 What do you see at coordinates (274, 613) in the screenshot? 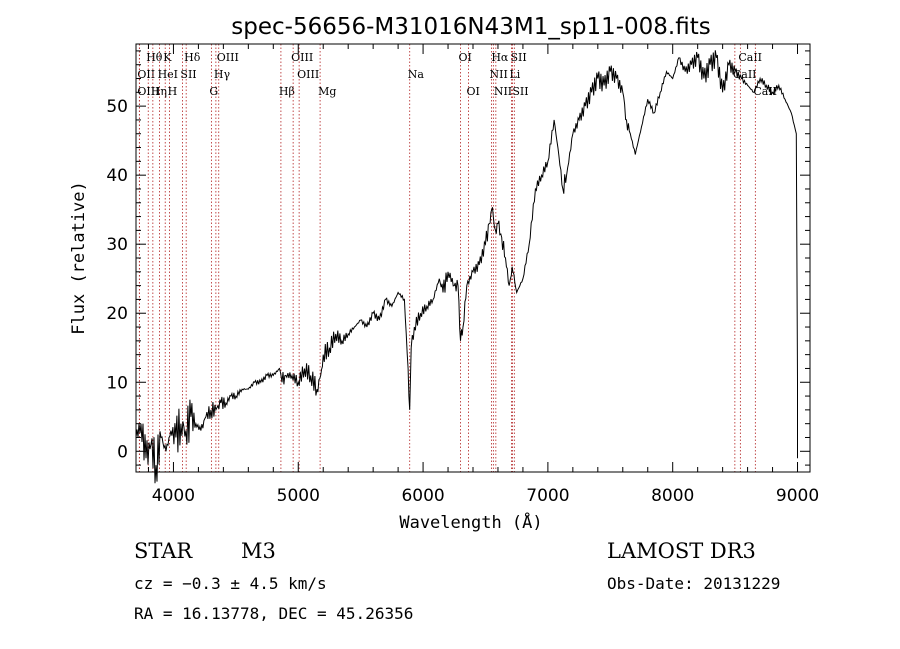
I see `coordinates: RA = 16.13778, DEC = 45.26356` at bounding box center [274, 613].